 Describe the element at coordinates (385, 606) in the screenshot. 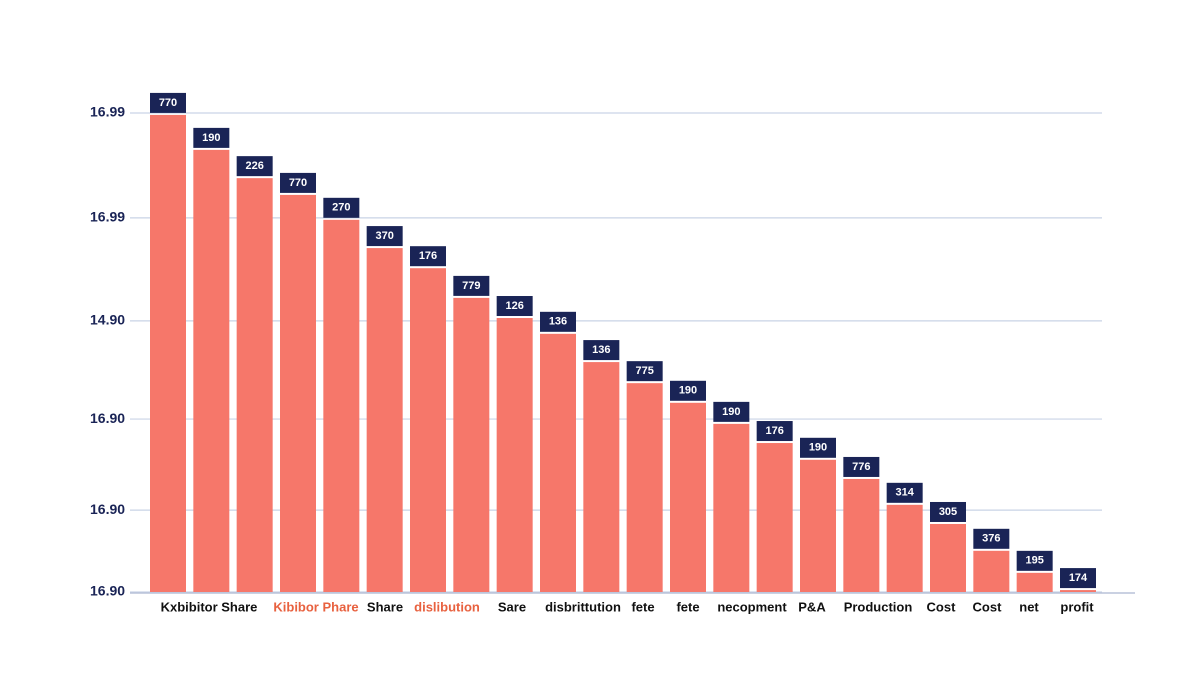

I see `x-label: Share` at that location.